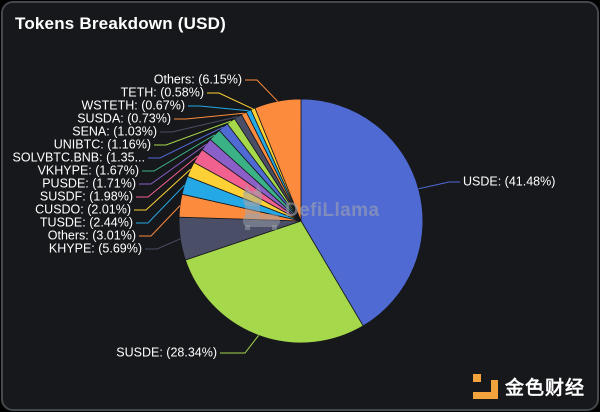 The width and height of the screenshot is (600, 412). Describe the element at coordinates (114, 131) in the screenshot. I see `slice-label-sena: SENA: (1.03%)` at that location.